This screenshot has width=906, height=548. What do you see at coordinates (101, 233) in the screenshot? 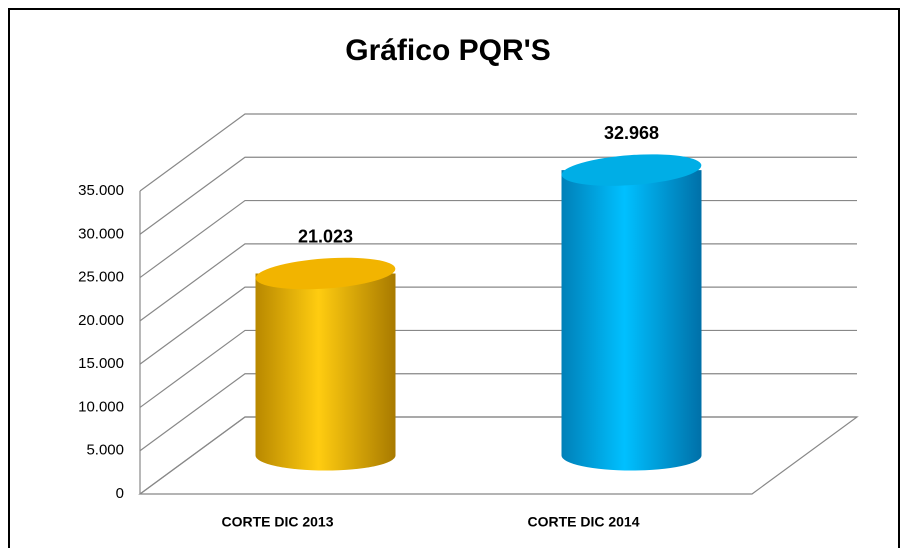
I see `y-tick-label: 30.000` at bounding box center [101, 233].